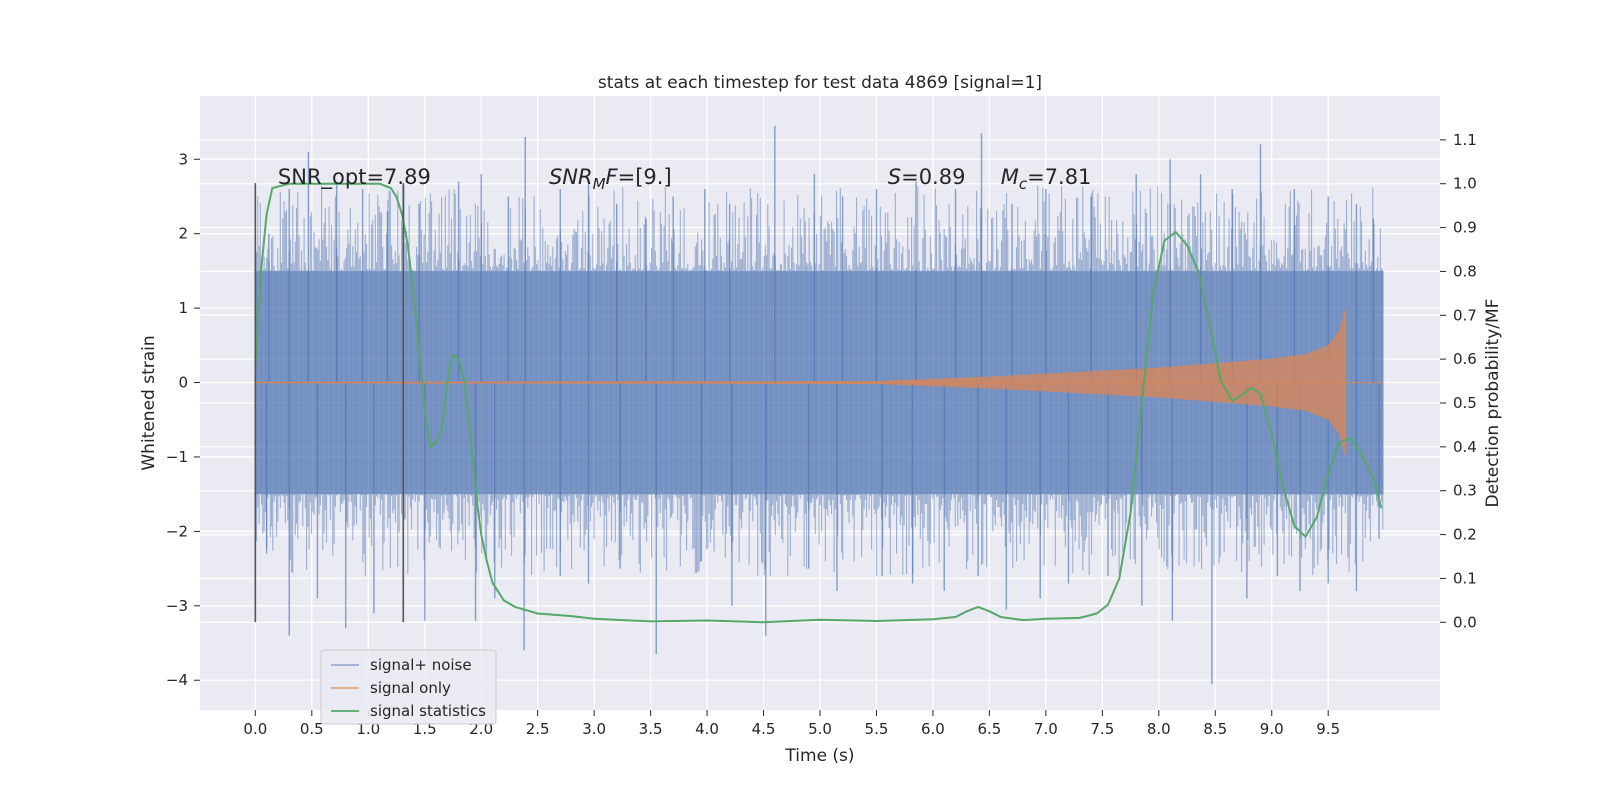  What do you see at coordinates (1465, 403) in the screenshot?
I see `y2-tick-label: 0.5` at bounding box center [1465, 403].